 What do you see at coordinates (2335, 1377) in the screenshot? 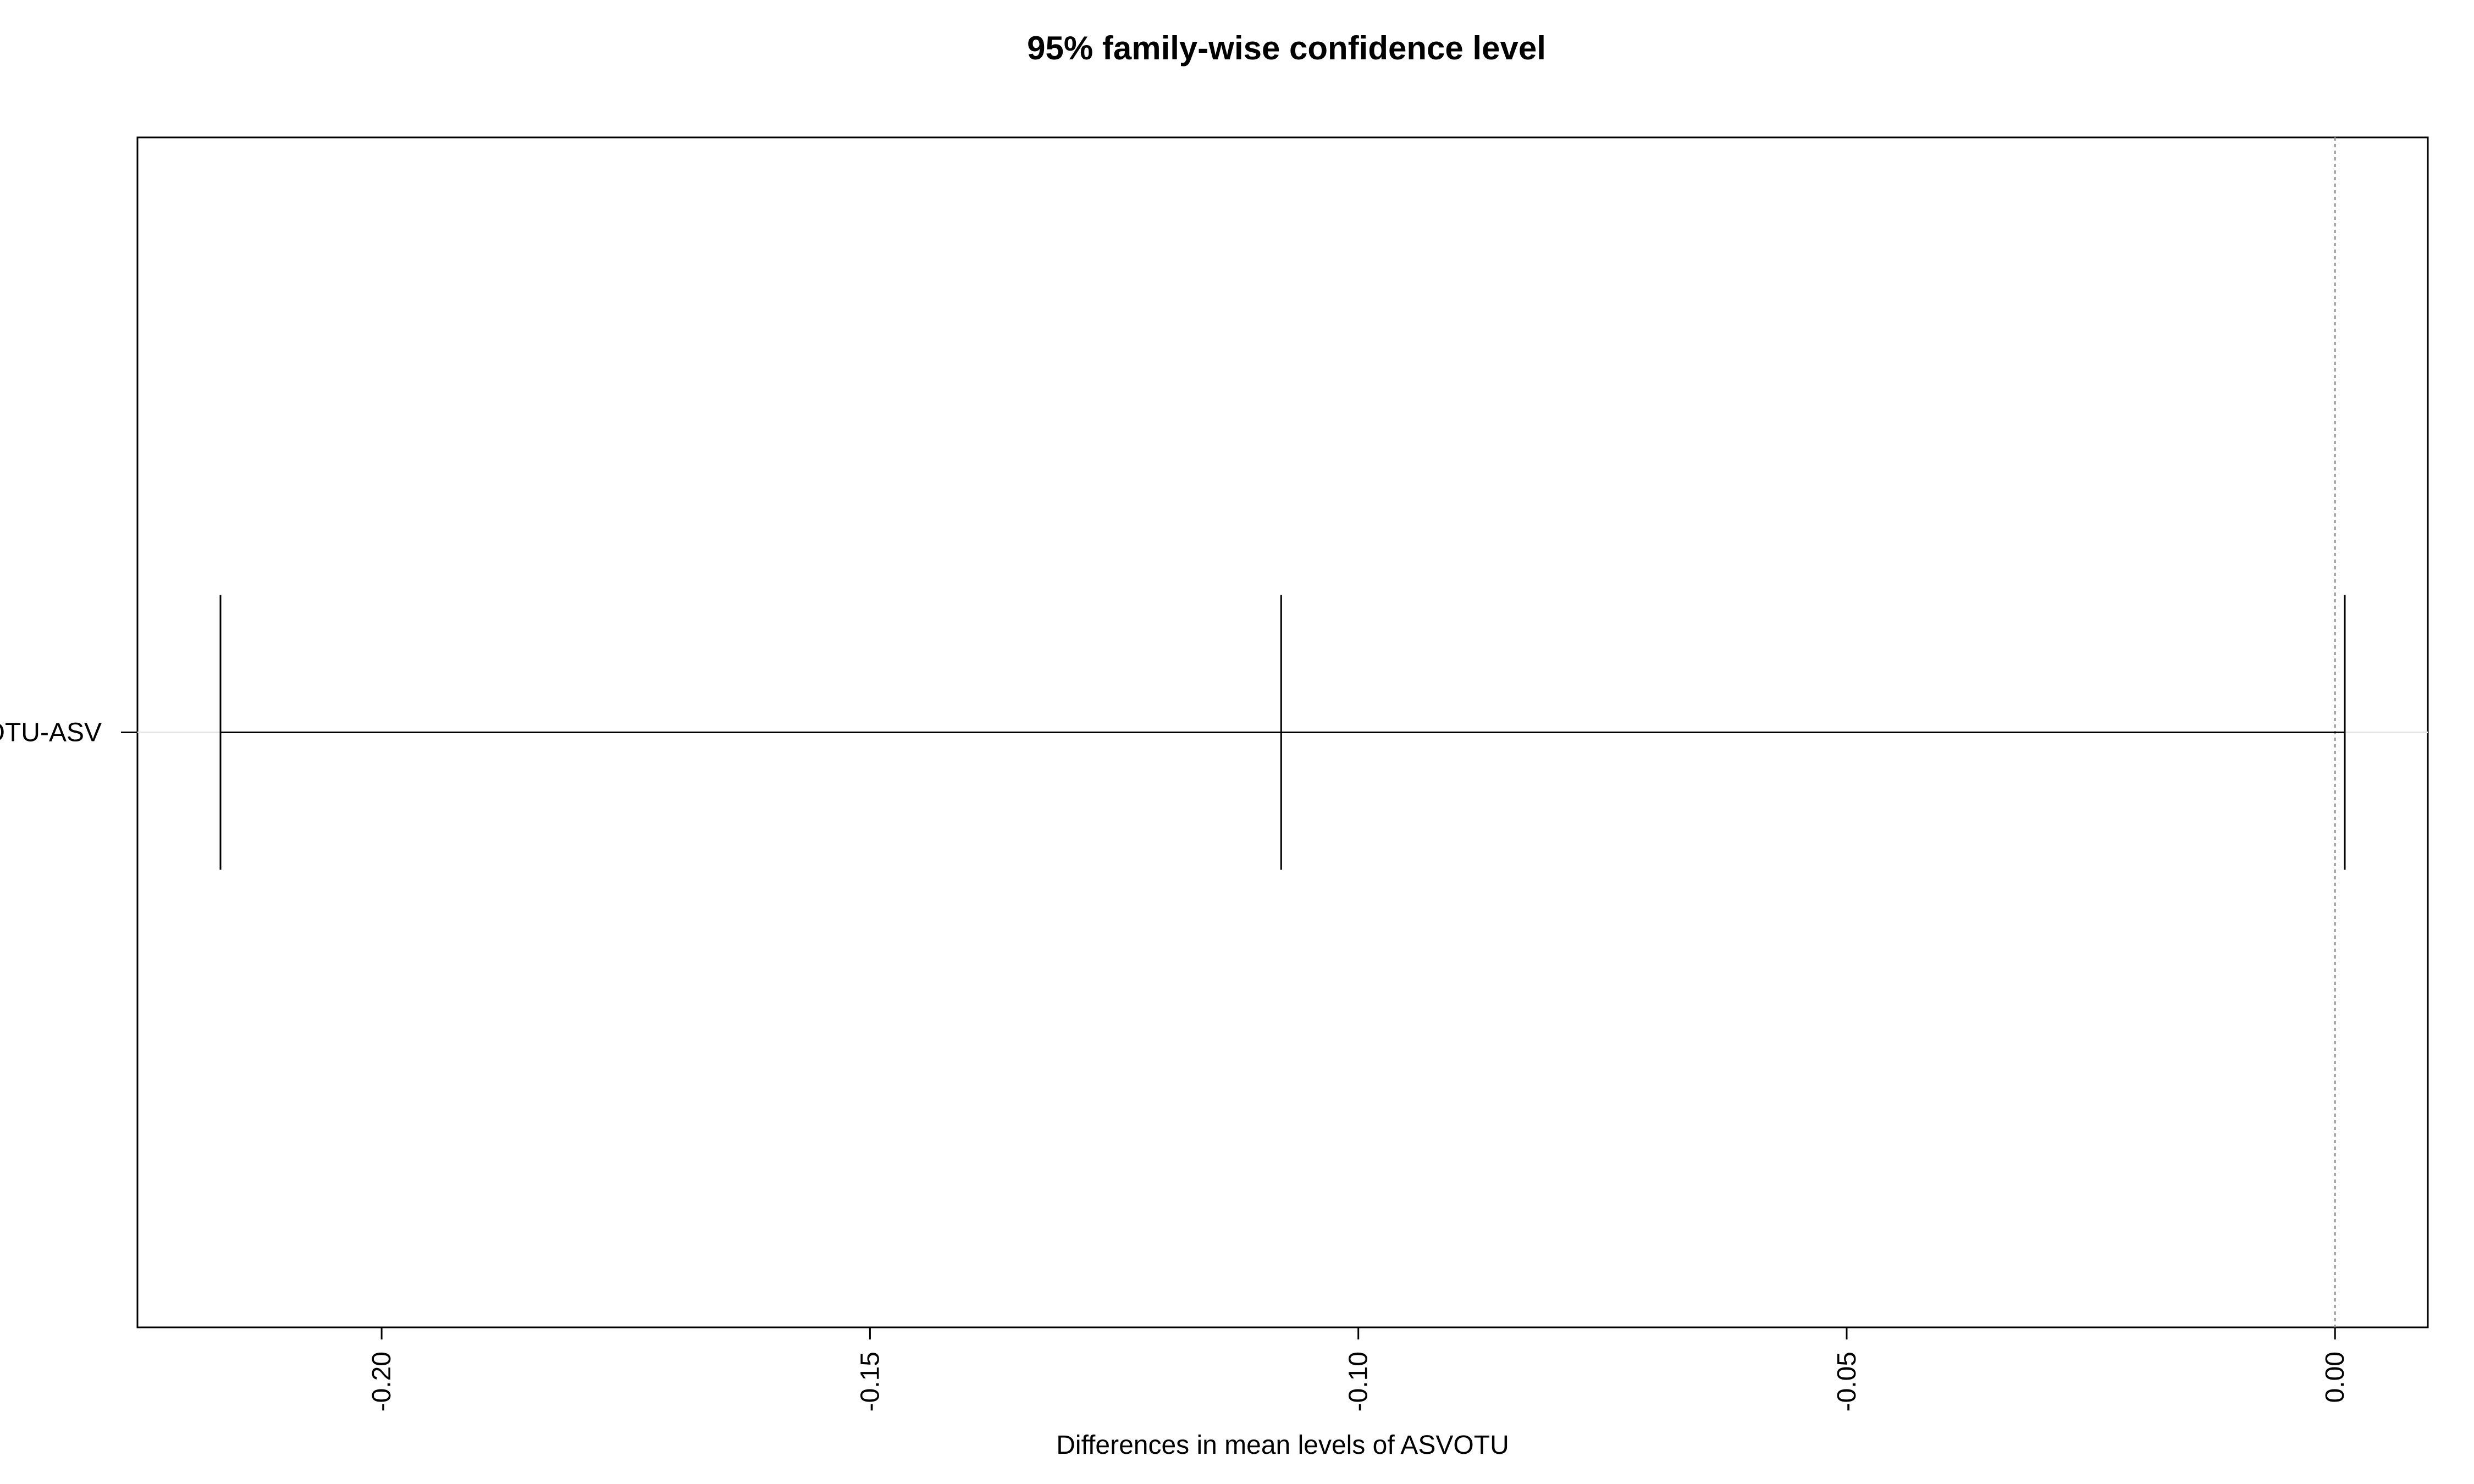
I see `x-tick-label: 0.00` at bounding box center [2335, 1377].